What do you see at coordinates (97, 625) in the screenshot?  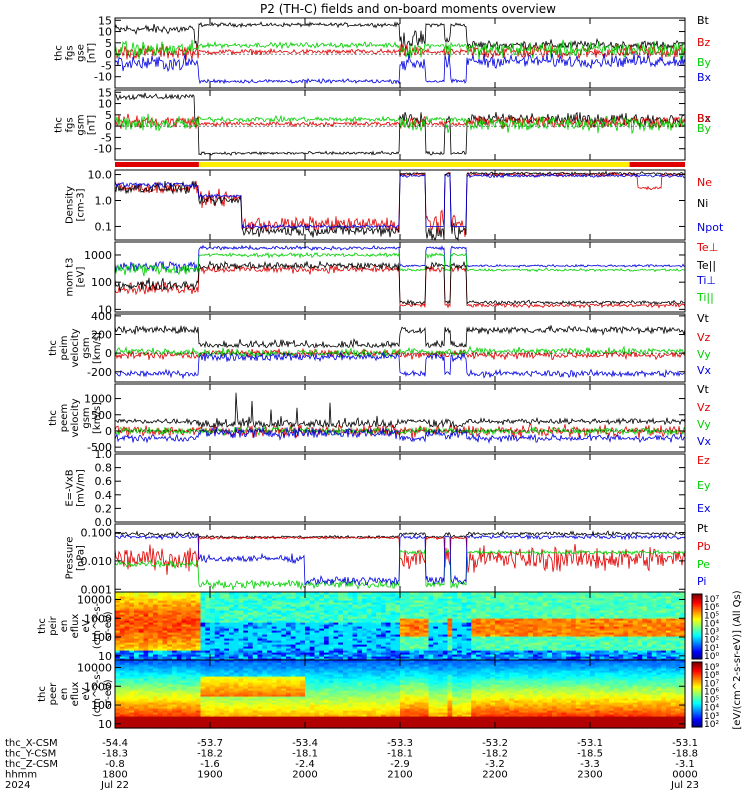 I see `ylabel-line: (cm^2-s-` at bounding box center [97, 625].